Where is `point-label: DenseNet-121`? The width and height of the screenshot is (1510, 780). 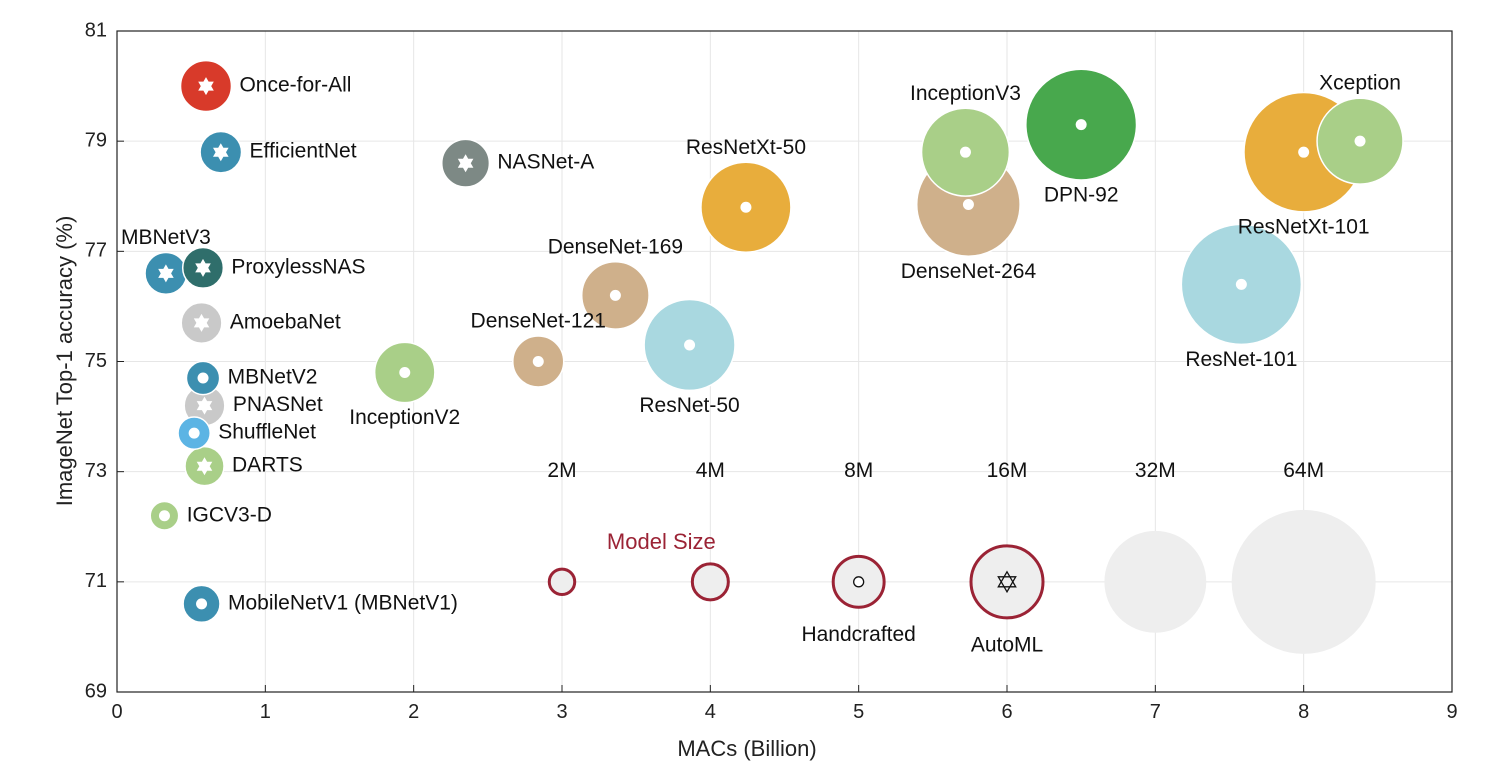
point-label: DenseNet-121 is located at coordinates (538, 321).